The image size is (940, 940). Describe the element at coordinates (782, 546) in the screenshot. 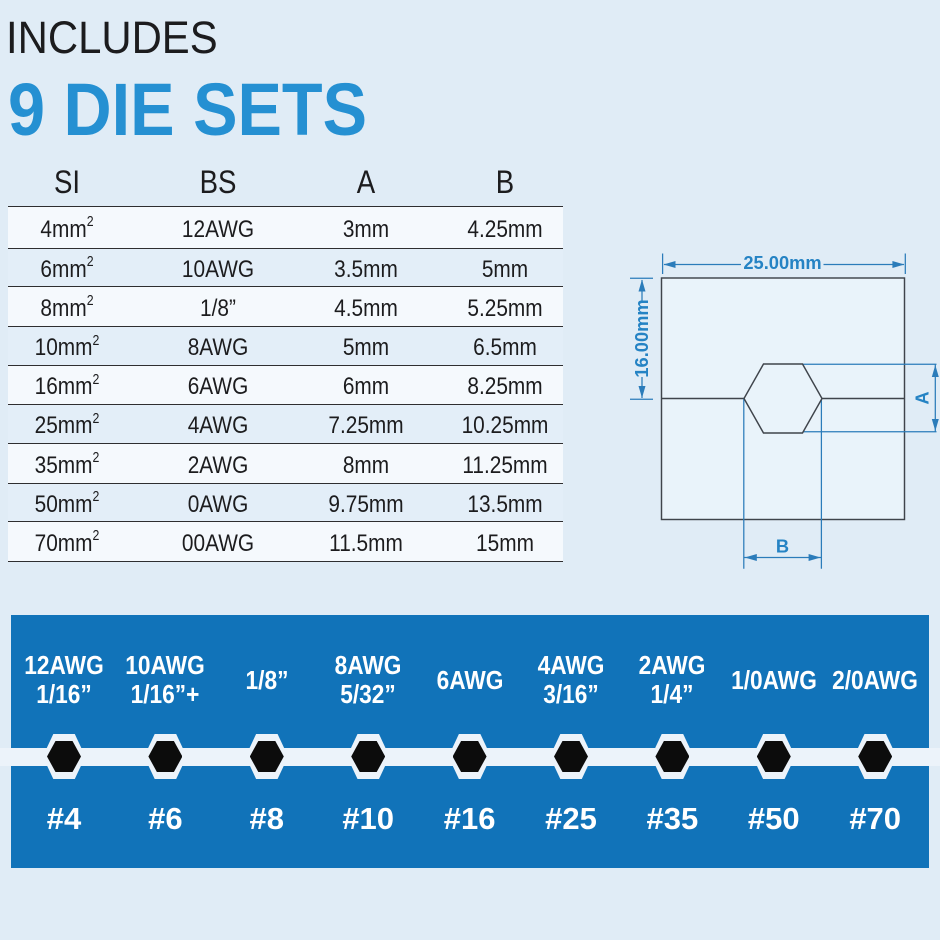

I see `svg-text: B` at that location.